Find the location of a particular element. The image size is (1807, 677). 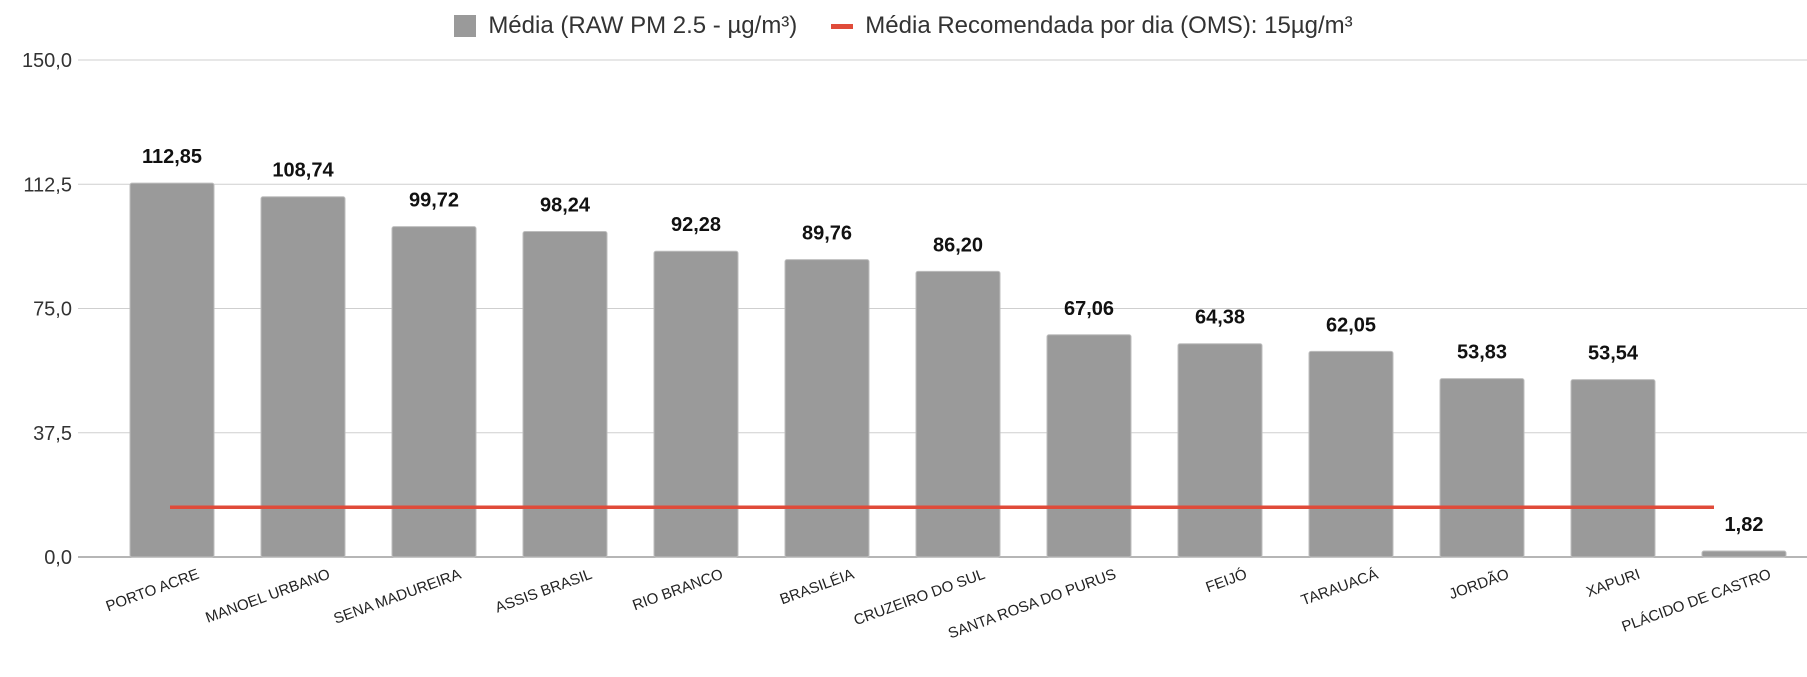

data-label: 112,85 is located at coordinates (172, 157).